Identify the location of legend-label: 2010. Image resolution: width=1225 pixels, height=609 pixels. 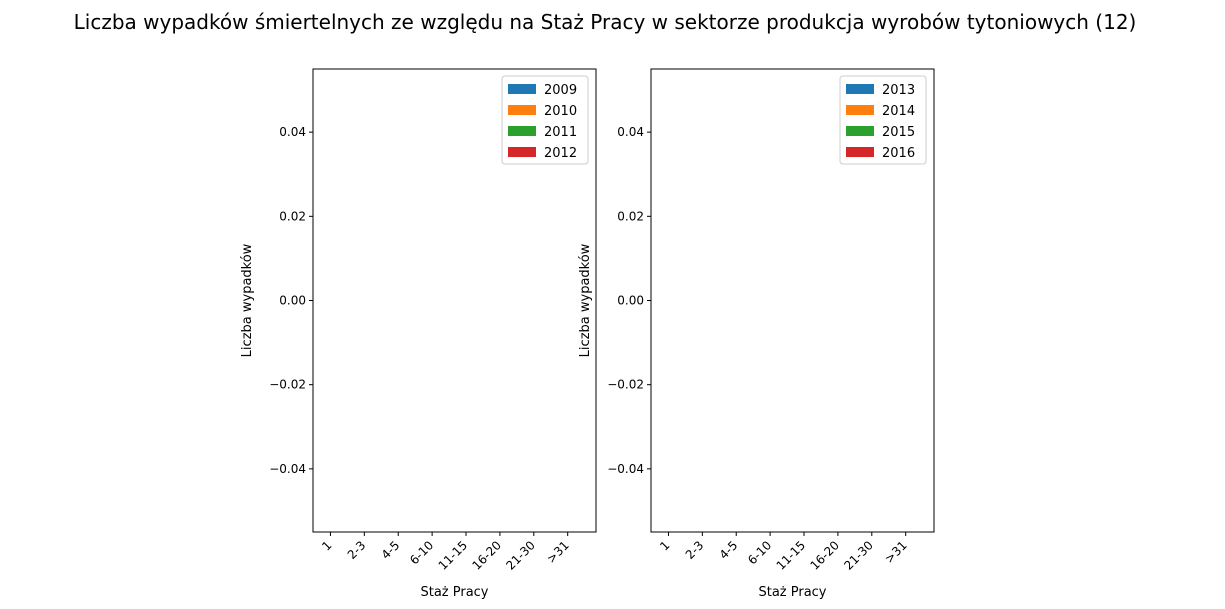
(560, 111).